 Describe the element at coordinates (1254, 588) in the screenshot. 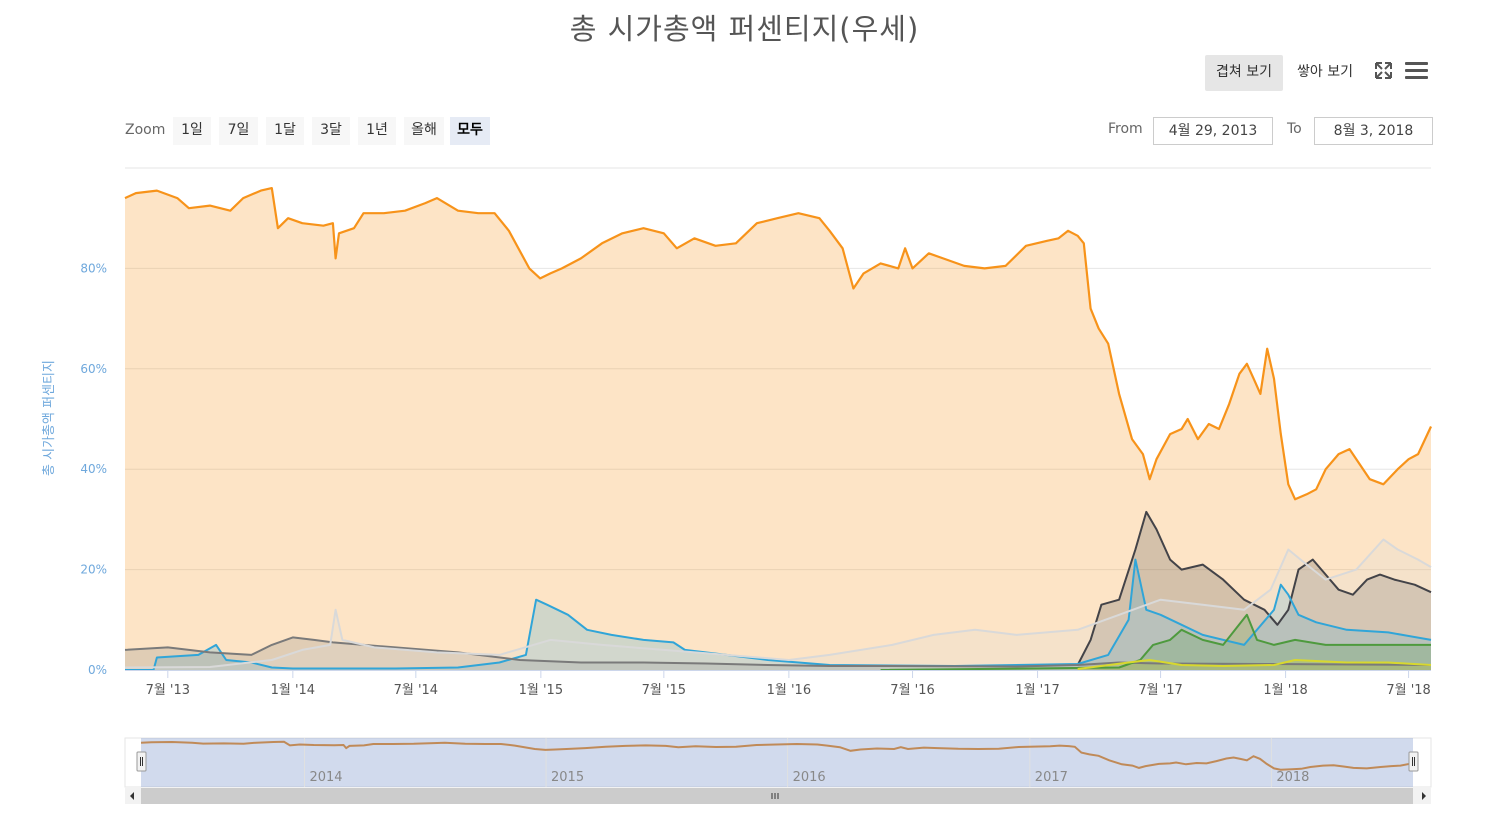

I see `series-dark-line` at that location.